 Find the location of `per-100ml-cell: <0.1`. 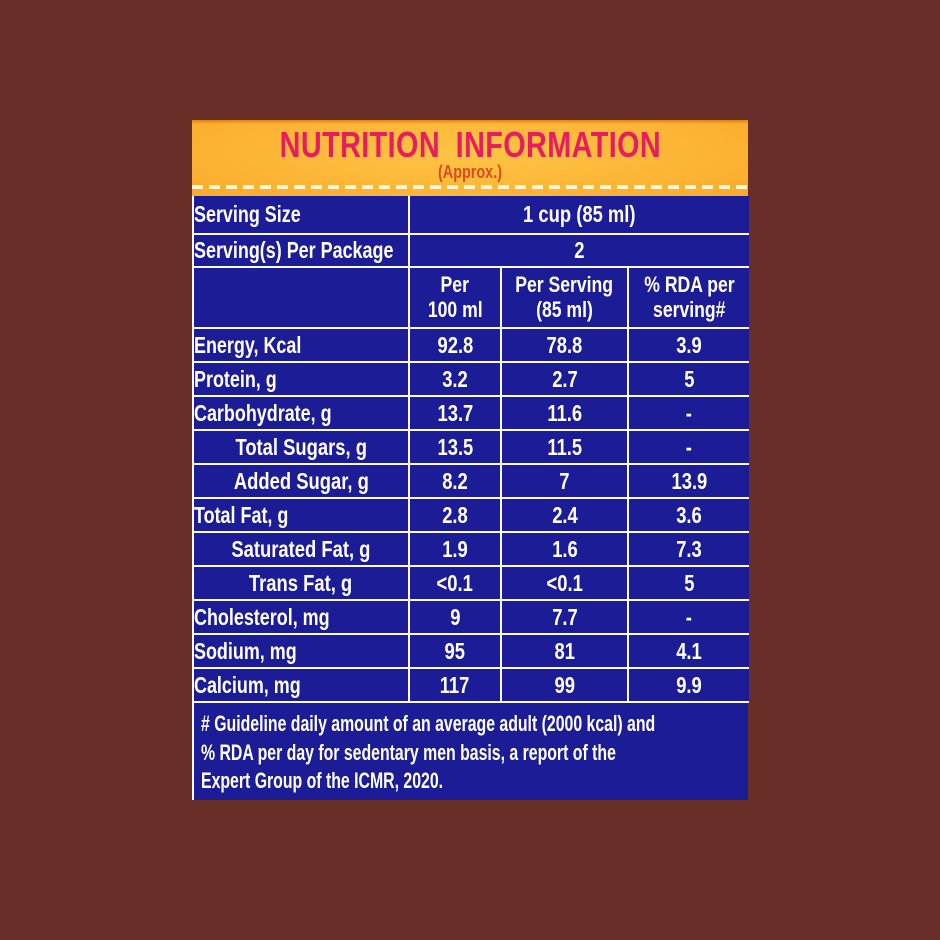

per-100ml-cell: <0.1 is located at coordinates (455, 583).